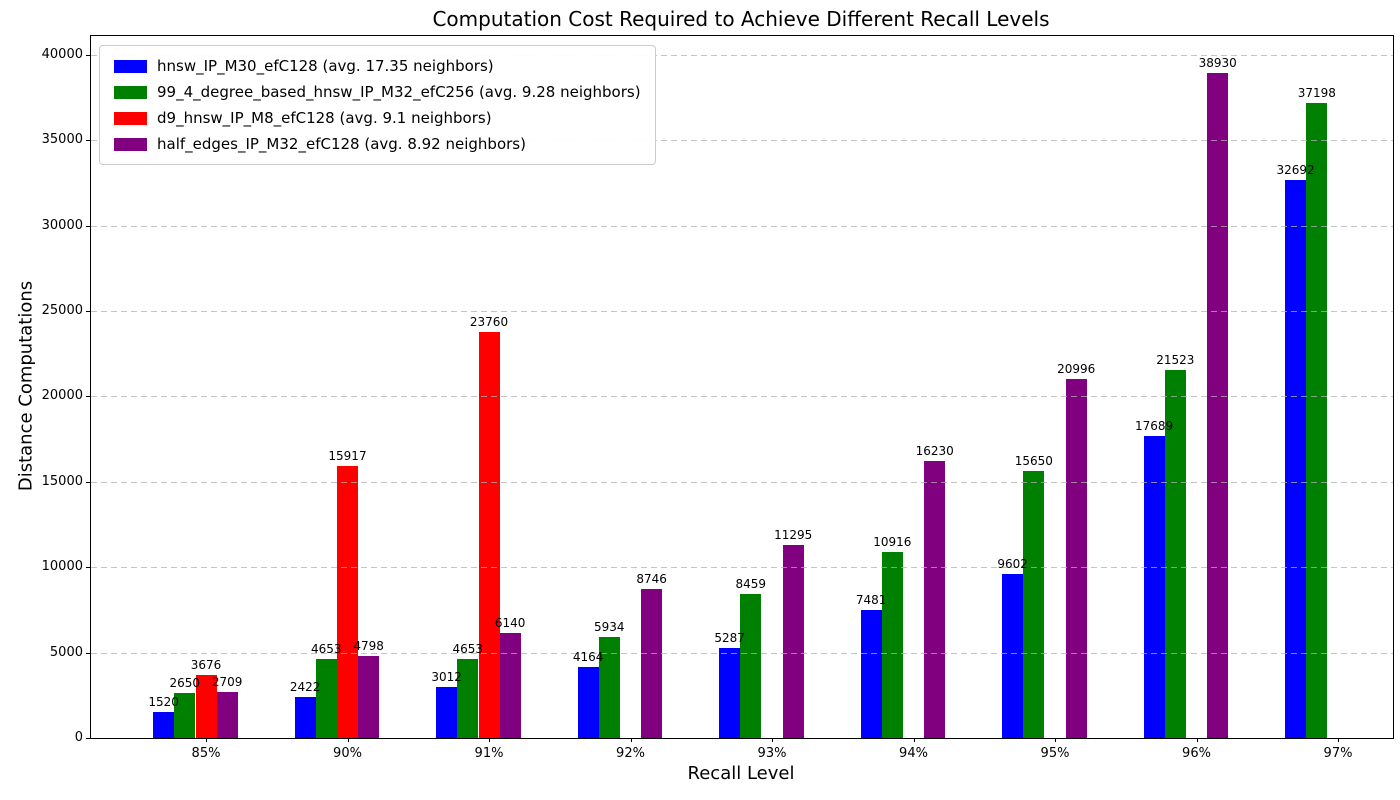 This screenshot has height=800, width=1400. I want to click on bar-value-label: 8746, so click(651, 578).